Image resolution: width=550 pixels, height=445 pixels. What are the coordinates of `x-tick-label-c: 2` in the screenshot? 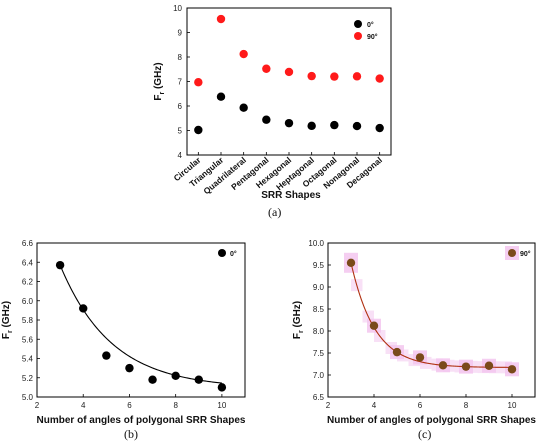 It's located at (328, 405).